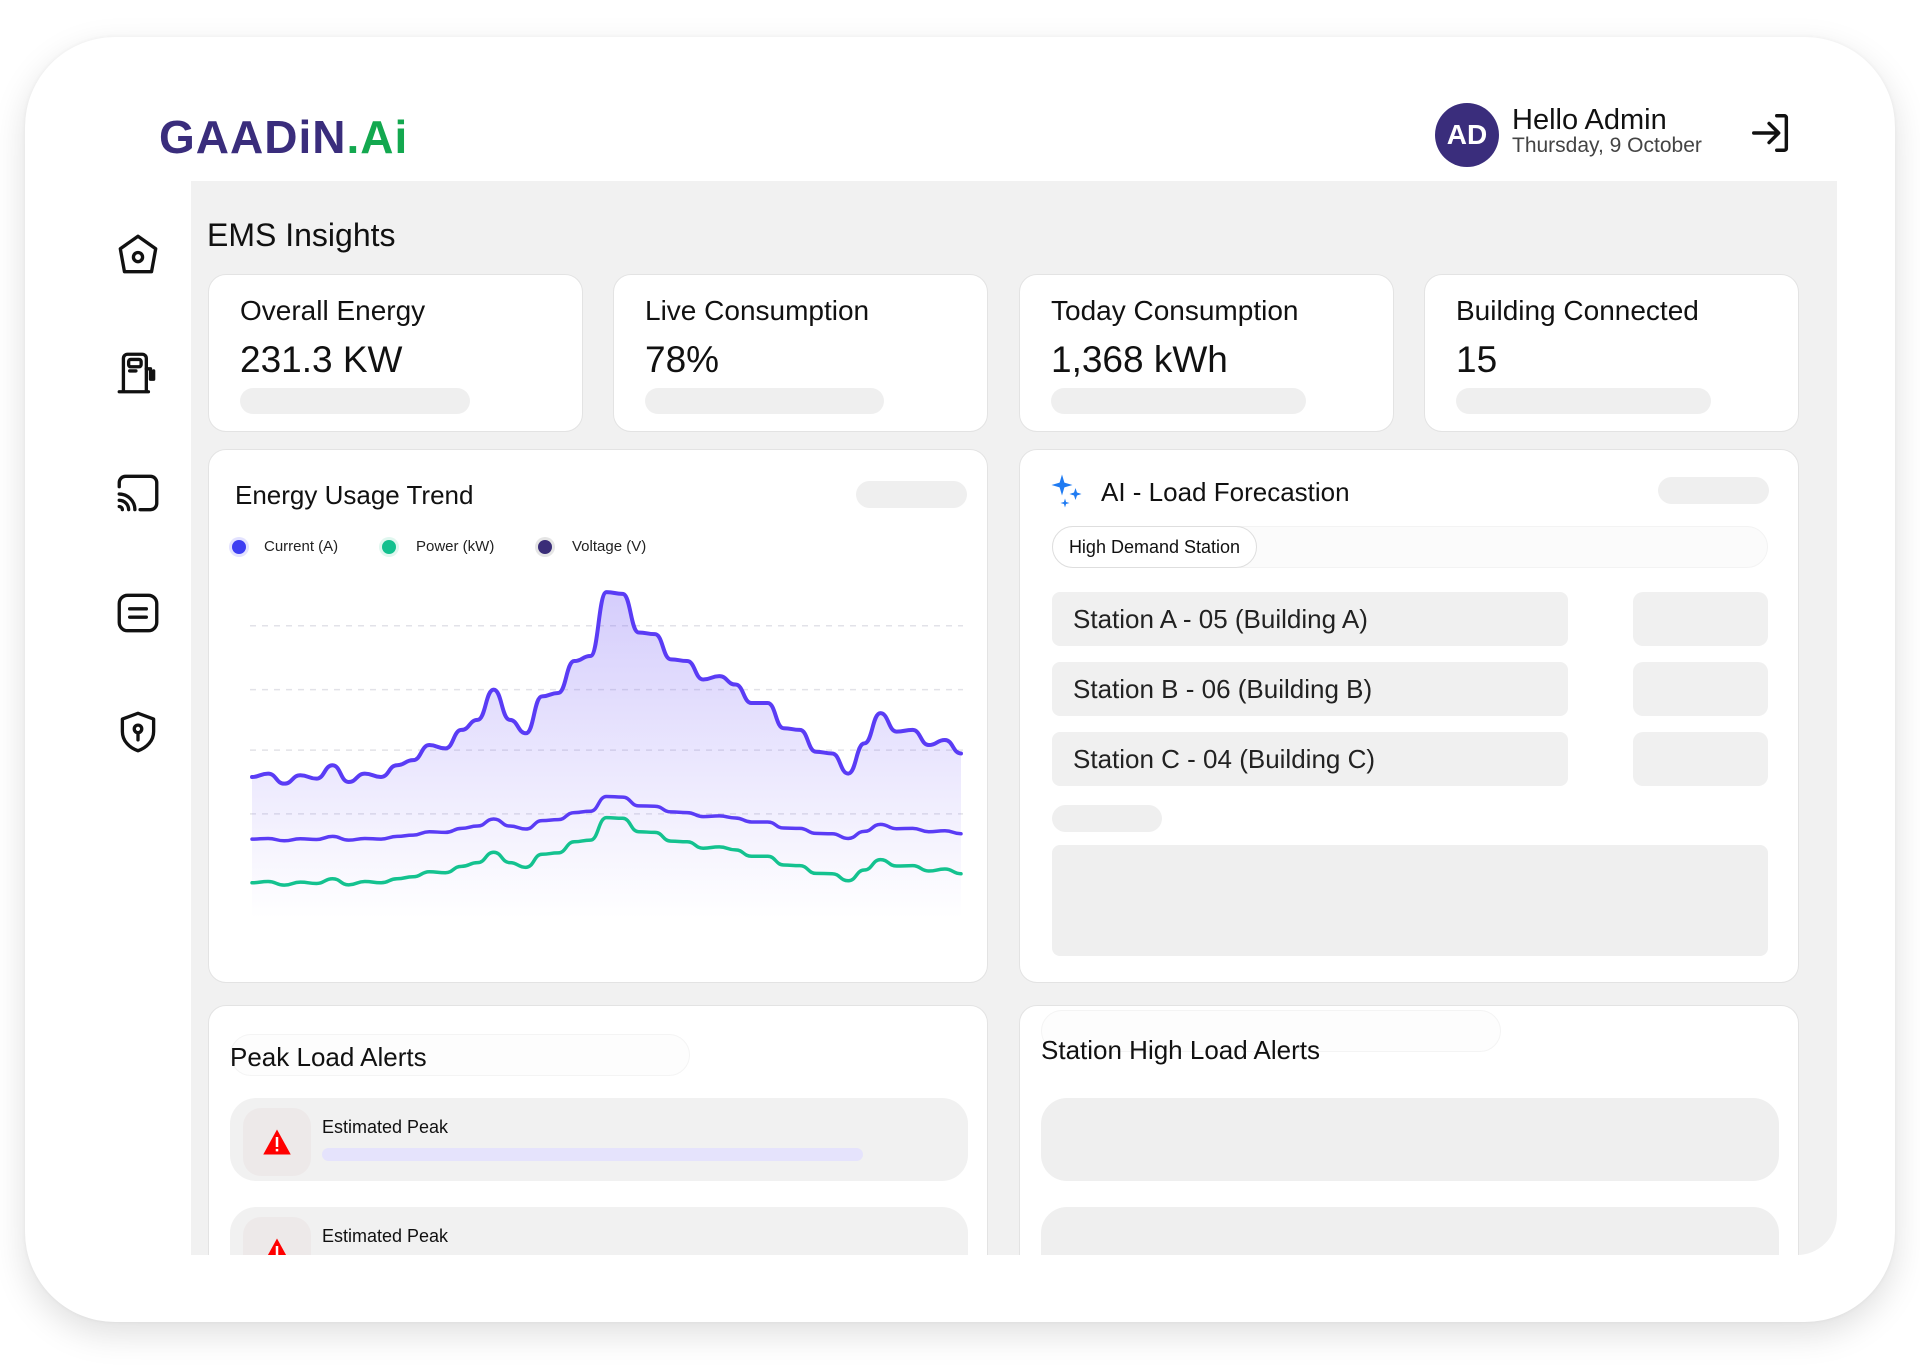 The image size is (1920, 1365). Describe the element at coordinates (1607, 145) in the screenshot. I see `current-date: Thursday, 9 October` at that location.